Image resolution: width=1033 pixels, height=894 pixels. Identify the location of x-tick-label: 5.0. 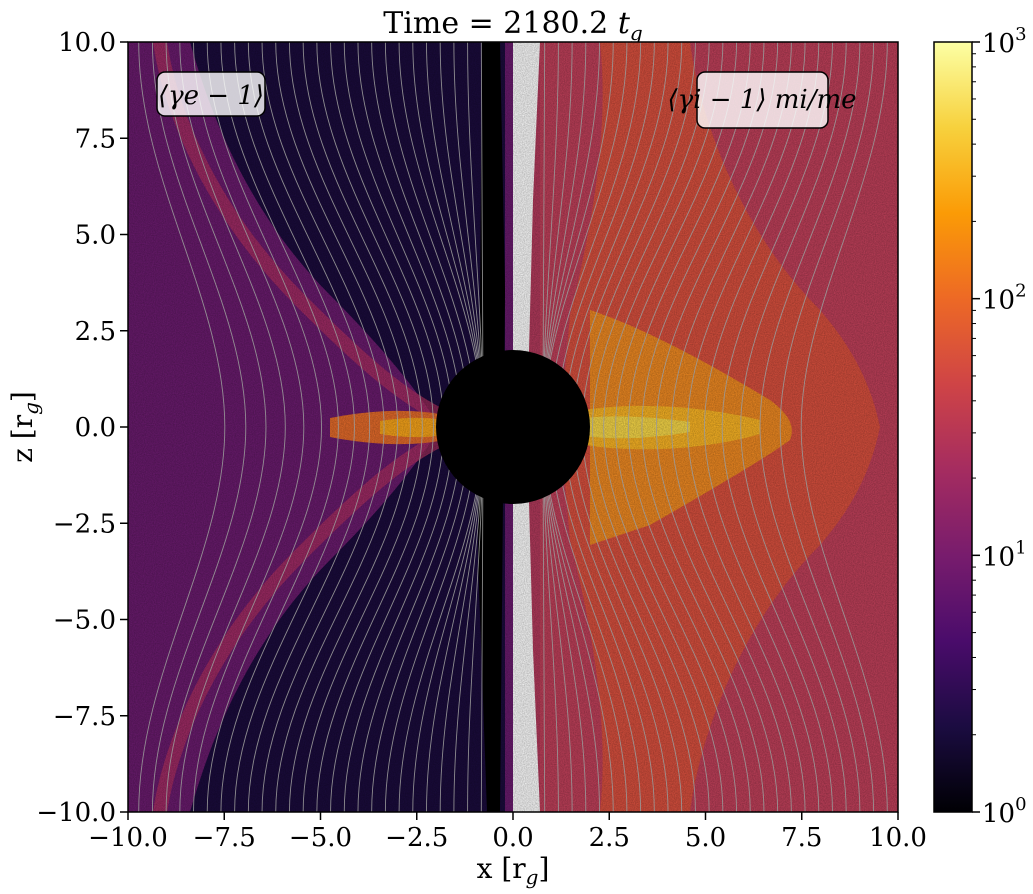
(705, 838).